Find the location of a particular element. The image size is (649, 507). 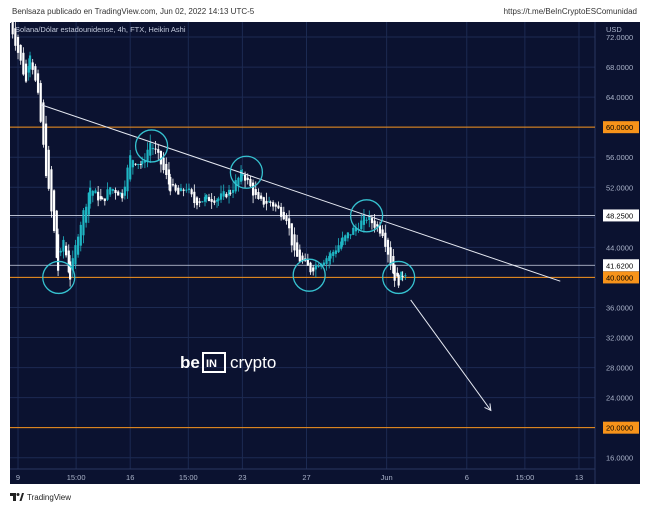

price-tick-label: 24.0000 is located at coordinates (619, 398).